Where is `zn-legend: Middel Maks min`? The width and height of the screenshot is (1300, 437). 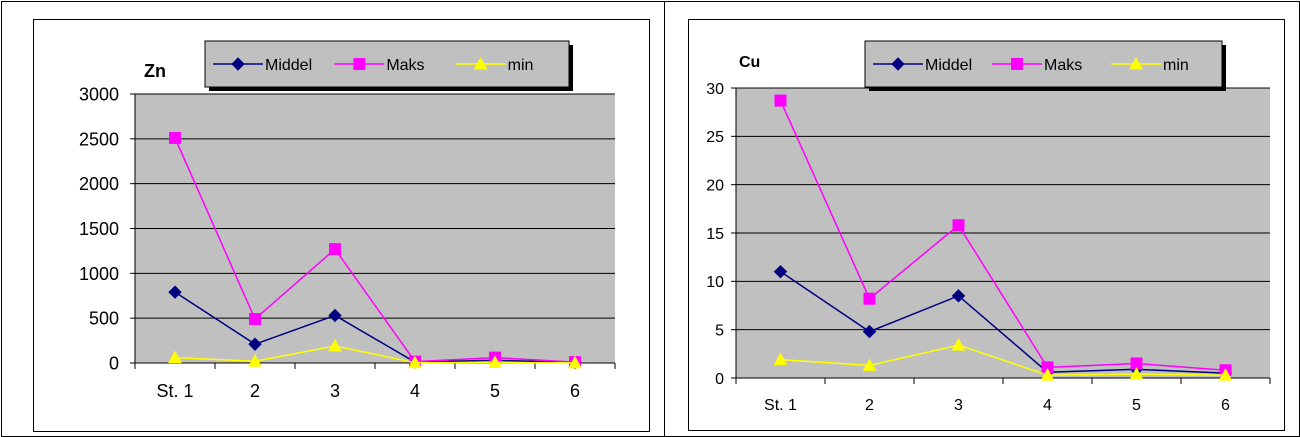 zn-legend: Middel Maks min is located at coordinates (388, 65).